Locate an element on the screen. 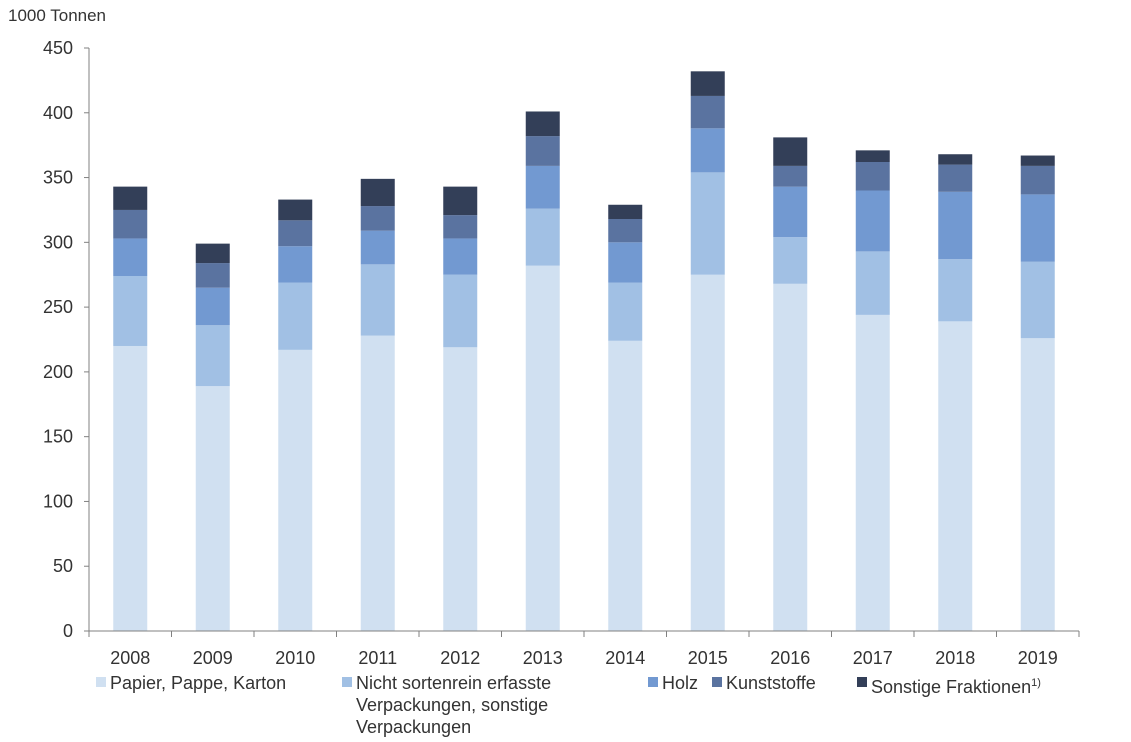  legend-label: Papier, Pappe, Karton is located at coordinates (198, 683).